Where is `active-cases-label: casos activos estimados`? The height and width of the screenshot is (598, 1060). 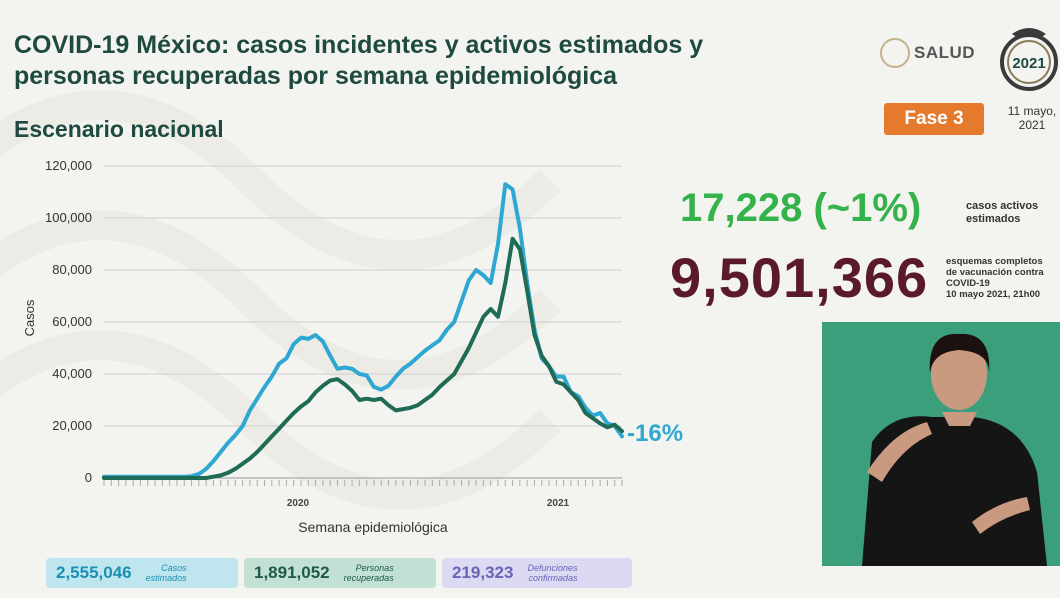
active-cases-label: casos activos estimados is located at coordinates (1002, 213).